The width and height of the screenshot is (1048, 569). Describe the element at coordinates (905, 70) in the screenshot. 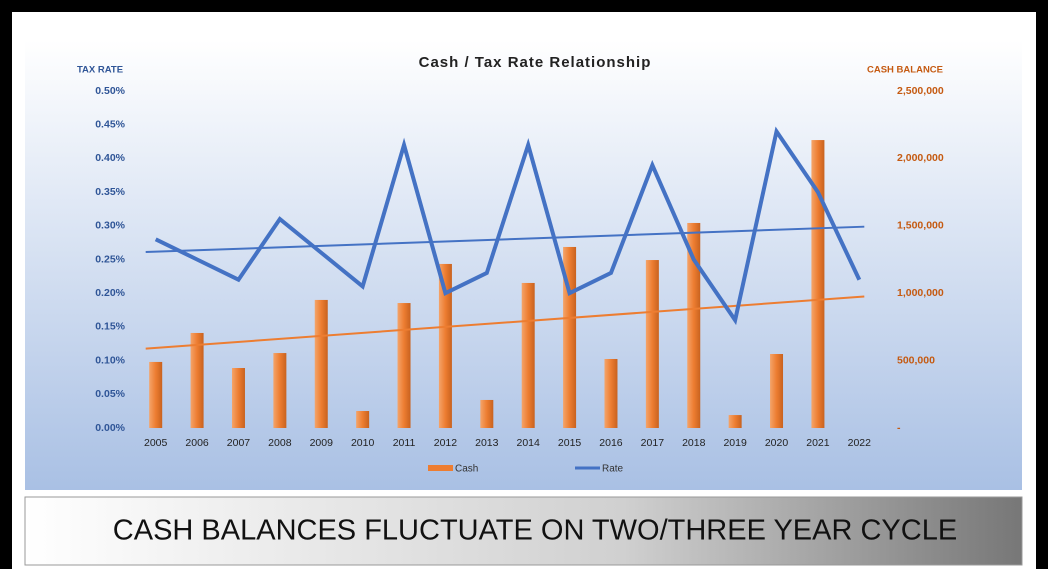

I see `y2-axis-title: CASH BALANCE` at that location.